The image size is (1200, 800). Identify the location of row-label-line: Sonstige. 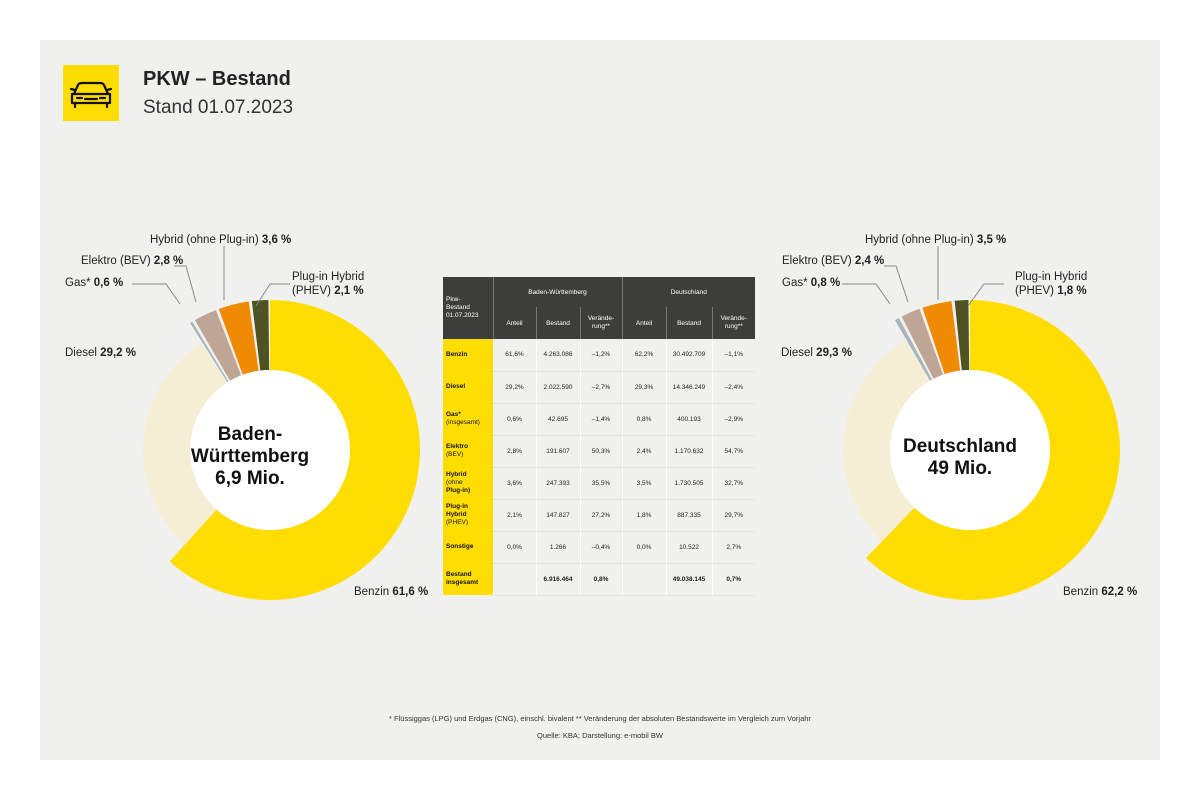
(460, 546).